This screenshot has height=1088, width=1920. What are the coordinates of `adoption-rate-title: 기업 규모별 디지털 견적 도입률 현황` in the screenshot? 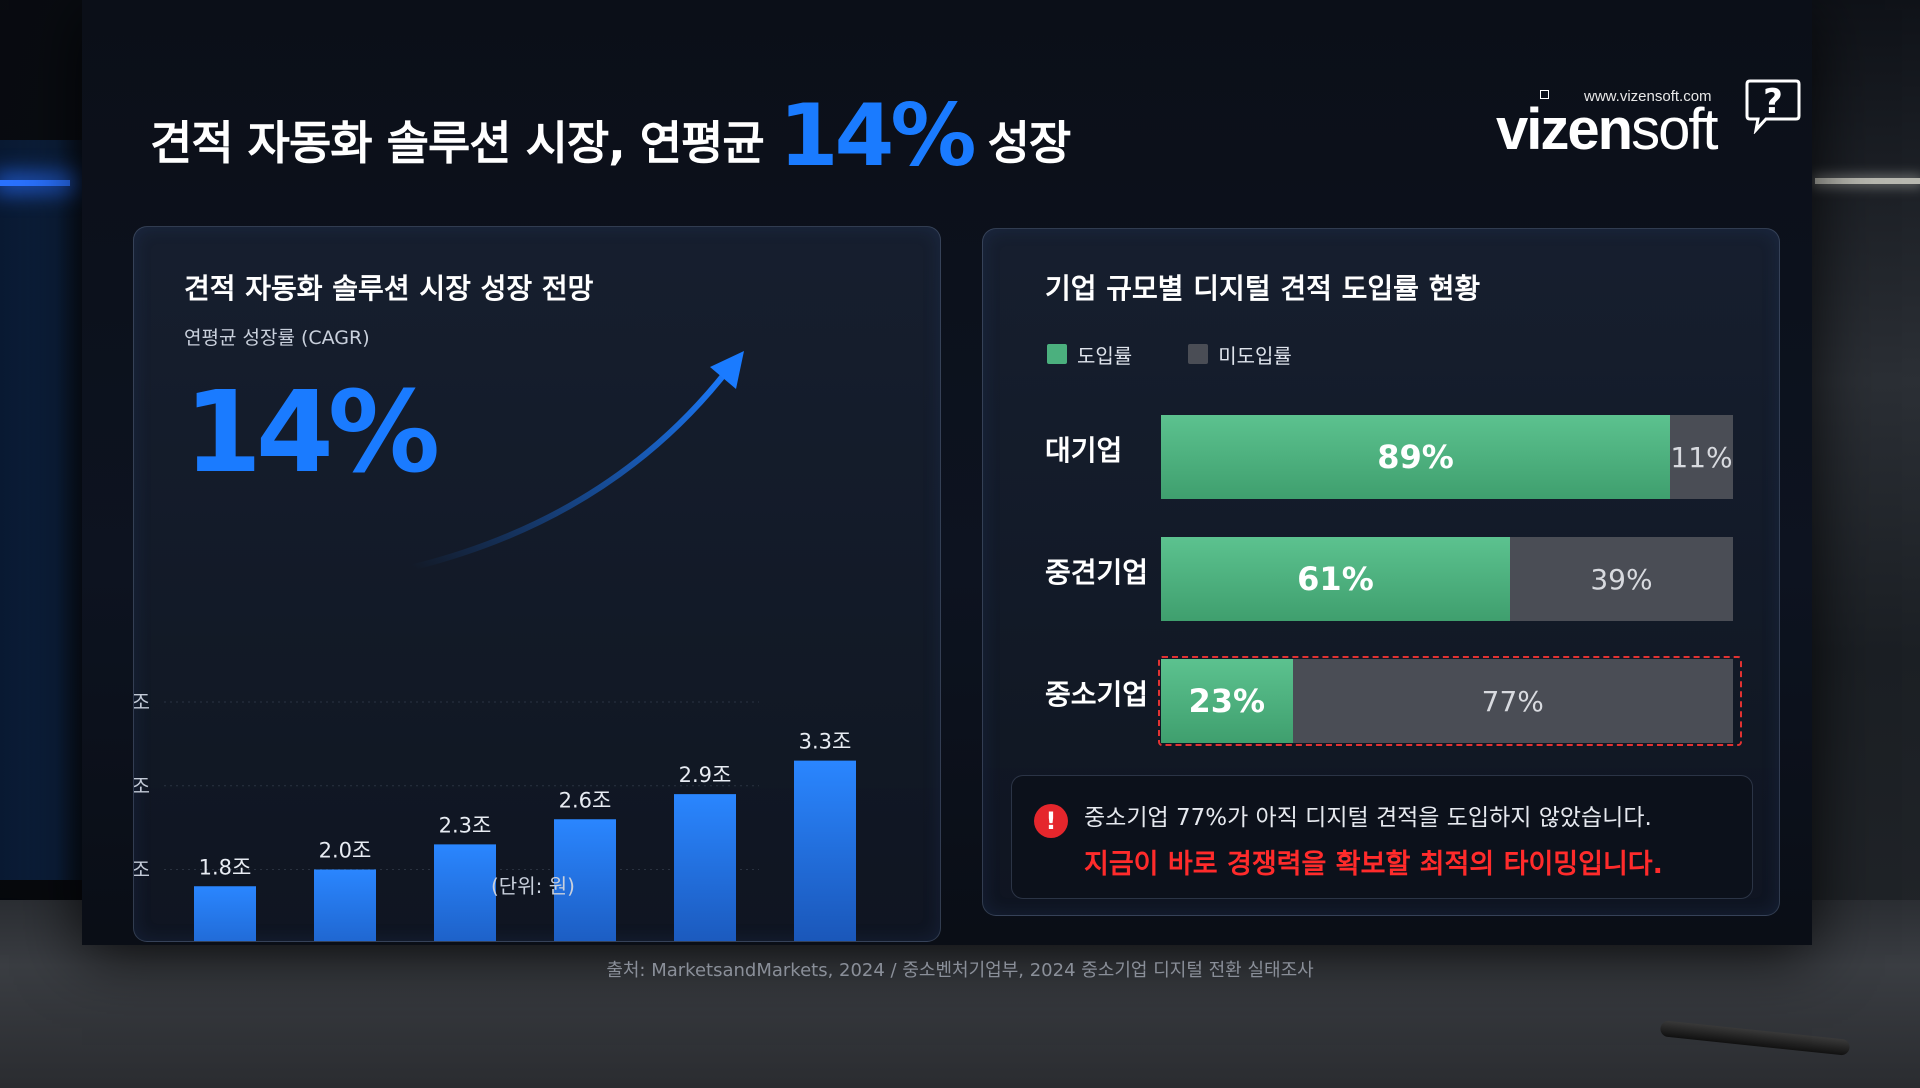 It's located at (1263, 288).